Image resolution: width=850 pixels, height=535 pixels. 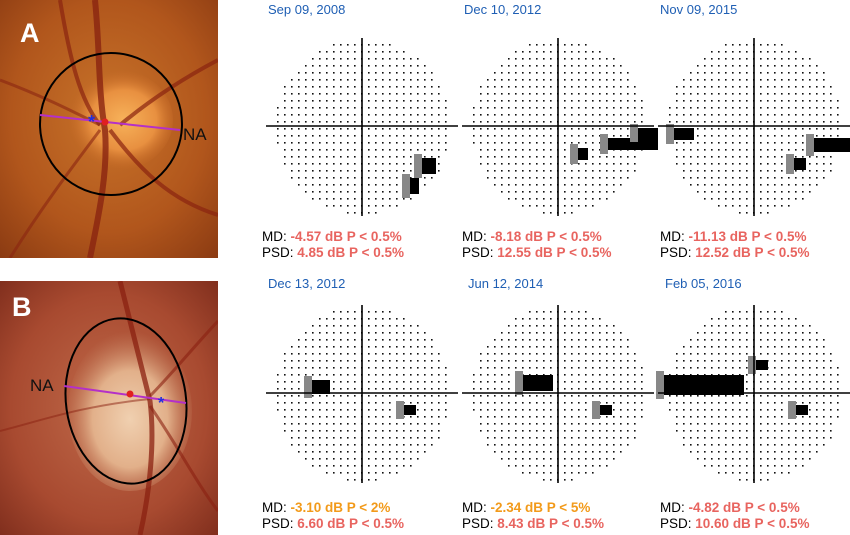 I want to click on field-date-2: Dec 10, 2012, so click(x=503, y=9).